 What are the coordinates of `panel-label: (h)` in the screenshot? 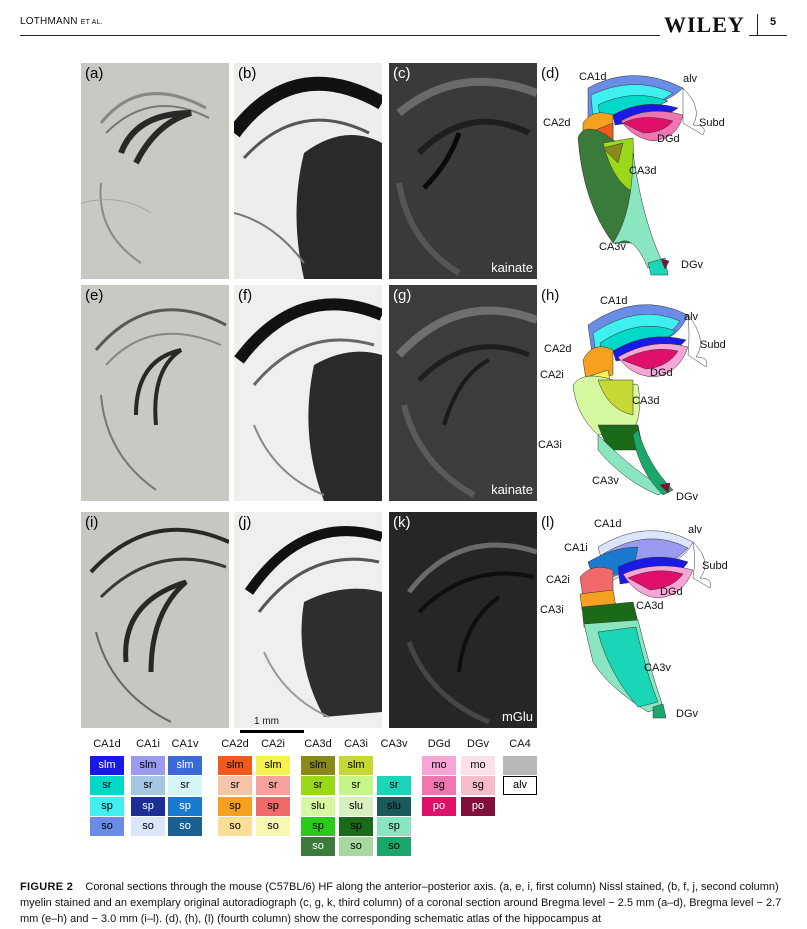 It's located at (550, 295).